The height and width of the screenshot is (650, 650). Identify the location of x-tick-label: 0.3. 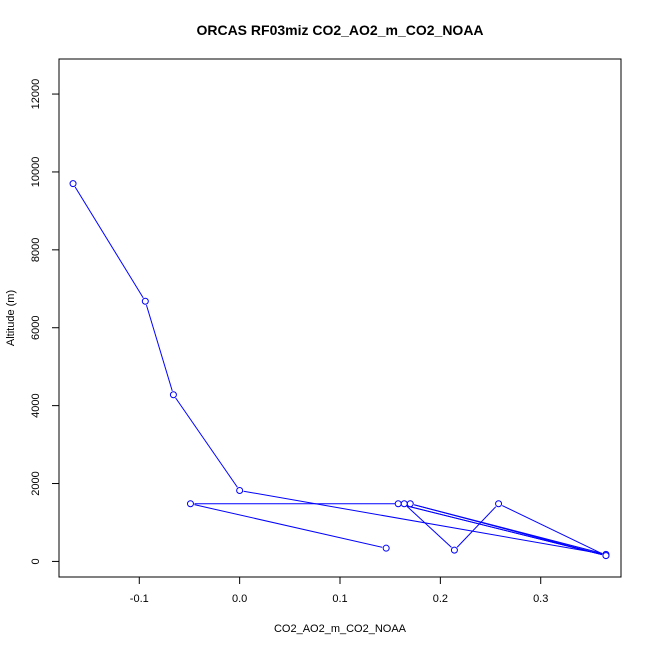
(540, 599).